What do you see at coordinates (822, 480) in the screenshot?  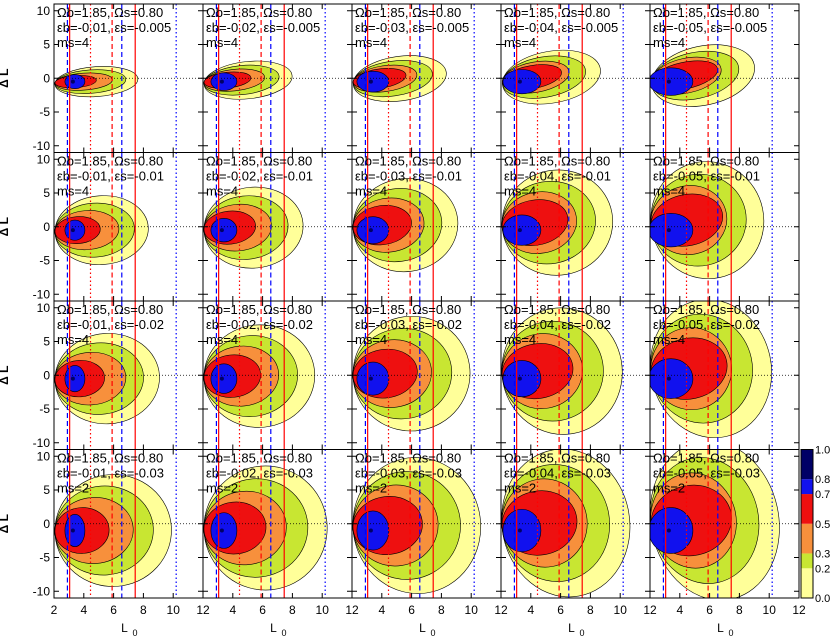 I see `colorbar-tick-label: 0.8` at bounding box center [822, 480].